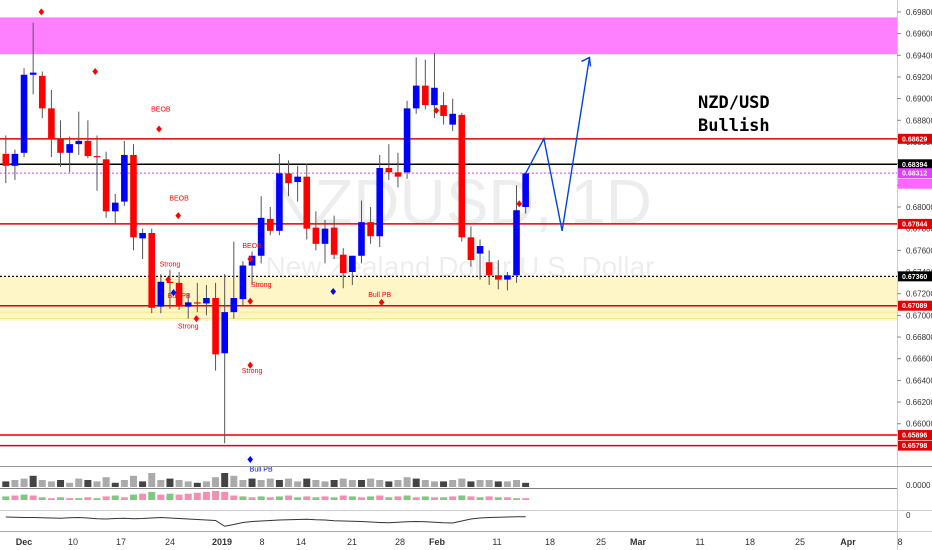 This screenshot has width=932, height=550. What do you see at coordinates (558, 143) in the screenshot?
I see `projection-path` at bounding box center [558, 143].